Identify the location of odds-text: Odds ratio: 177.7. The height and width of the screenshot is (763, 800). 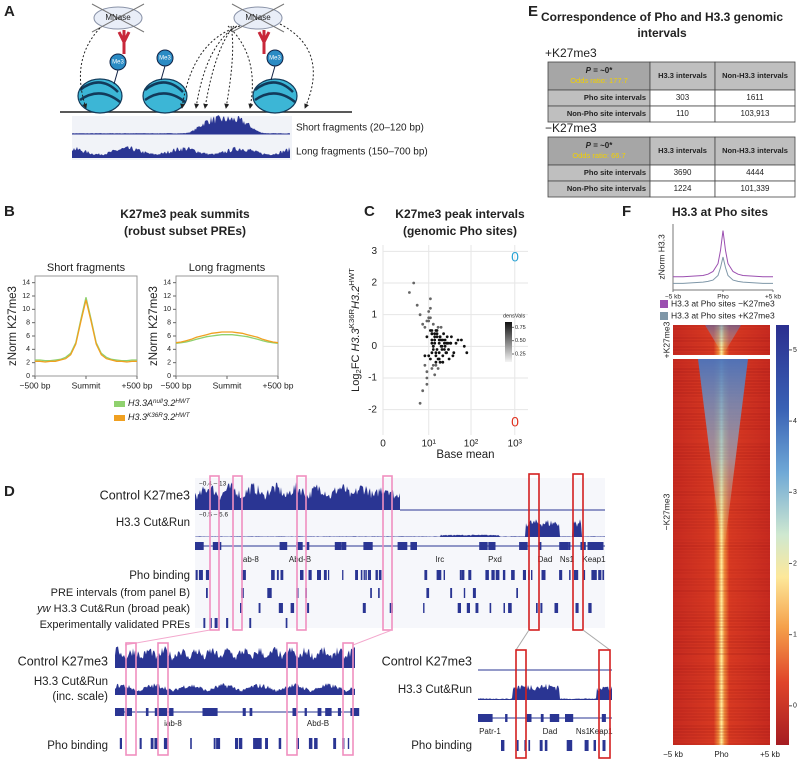
(599, 80).